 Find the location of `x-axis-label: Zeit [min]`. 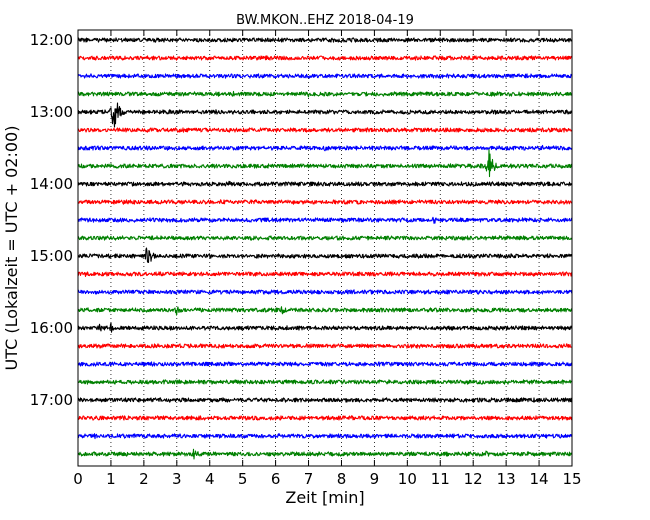

x-axis-label: Zeit [min] is located at coordinates (324, 497).